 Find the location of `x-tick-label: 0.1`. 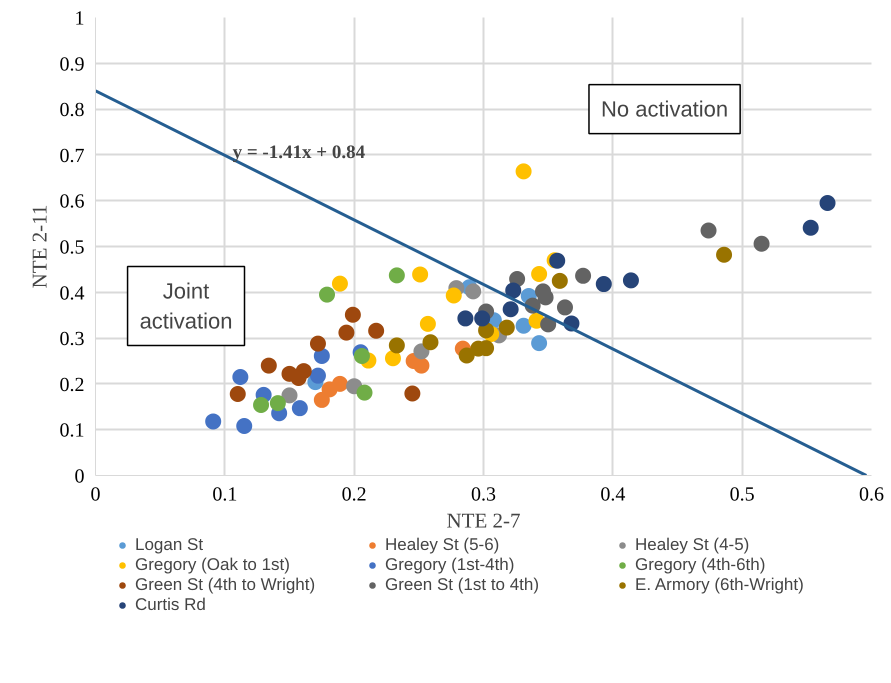

x-tick-label: 0.1 is located at coordinates (225, 495).